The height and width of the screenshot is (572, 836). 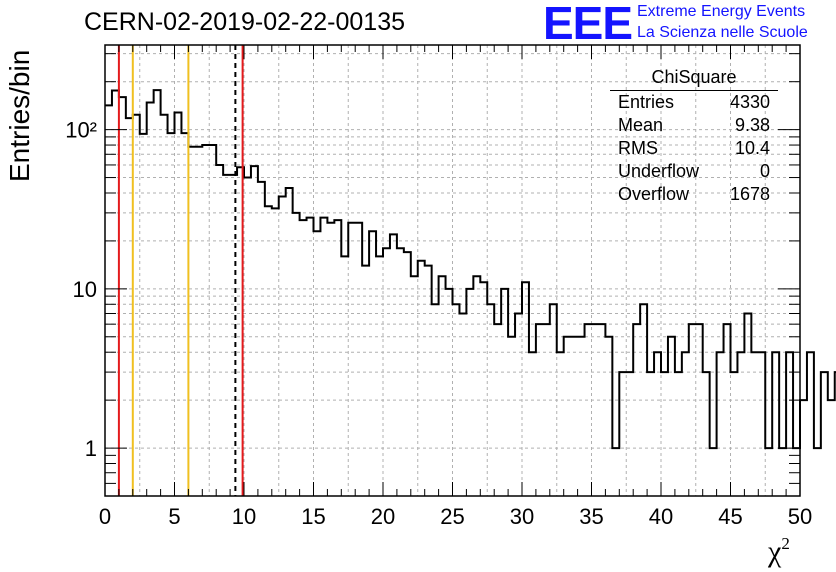 I want to click on y-tick-label: 1, so click(x=91, y=448).